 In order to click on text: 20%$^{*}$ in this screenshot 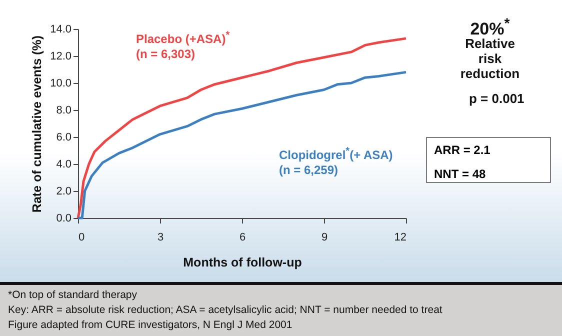, I will do `click(490, 27)`.